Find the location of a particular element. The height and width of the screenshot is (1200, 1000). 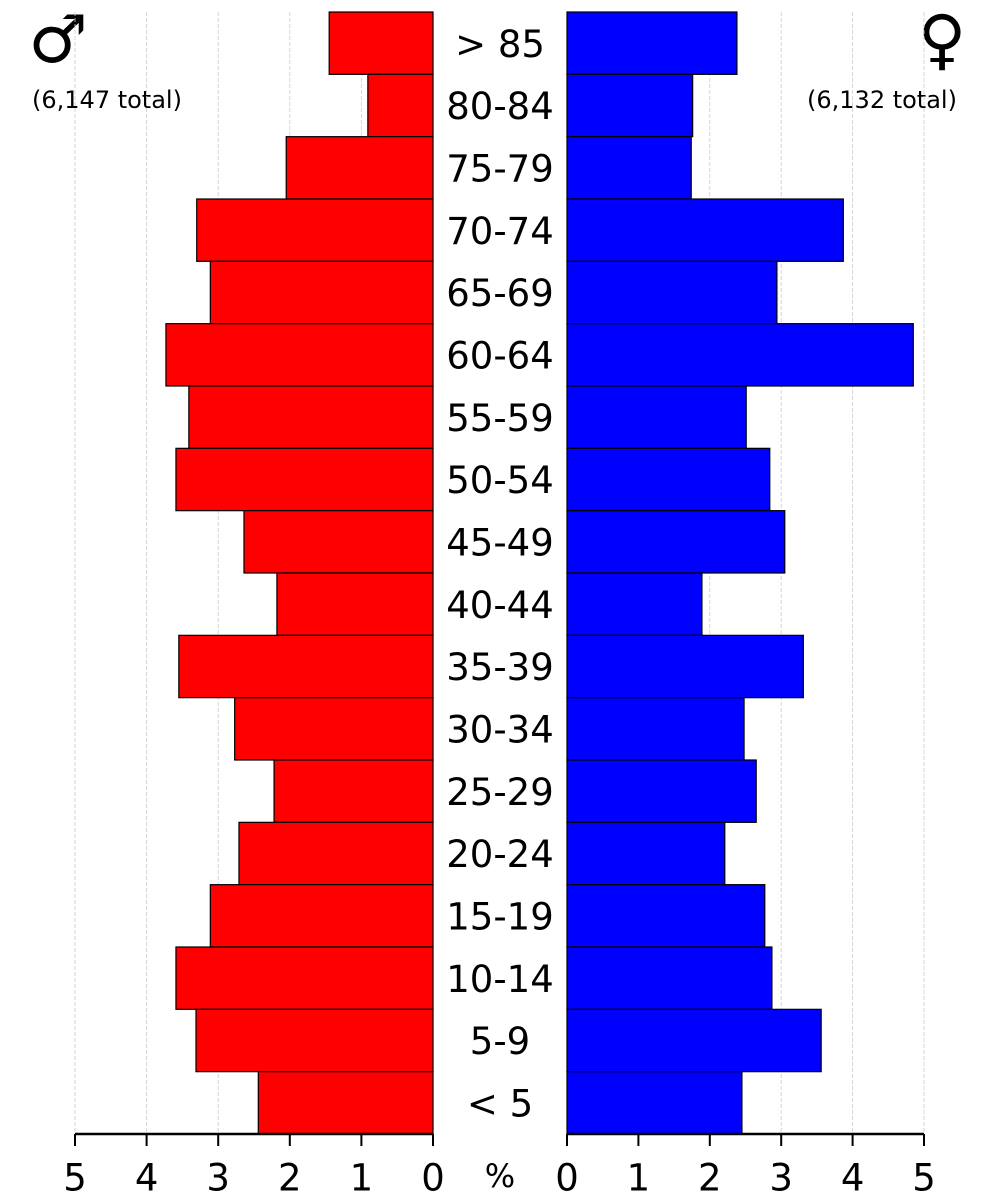

category-label: 35-39 is located at coordinates (500, 667).